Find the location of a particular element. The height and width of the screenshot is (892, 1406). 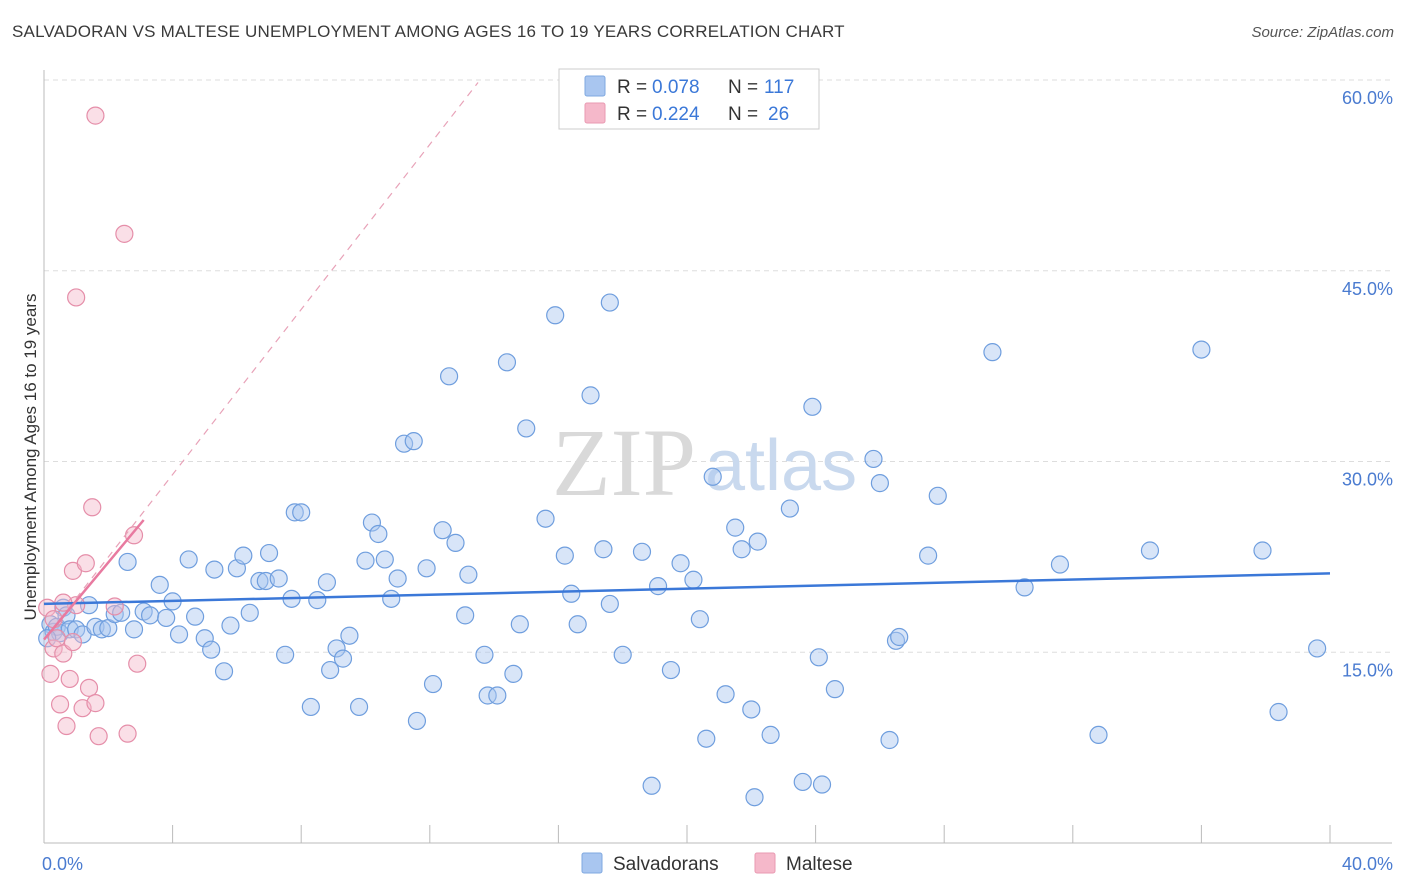

legend-swatch-maltese is located at coordinates (595, 113).